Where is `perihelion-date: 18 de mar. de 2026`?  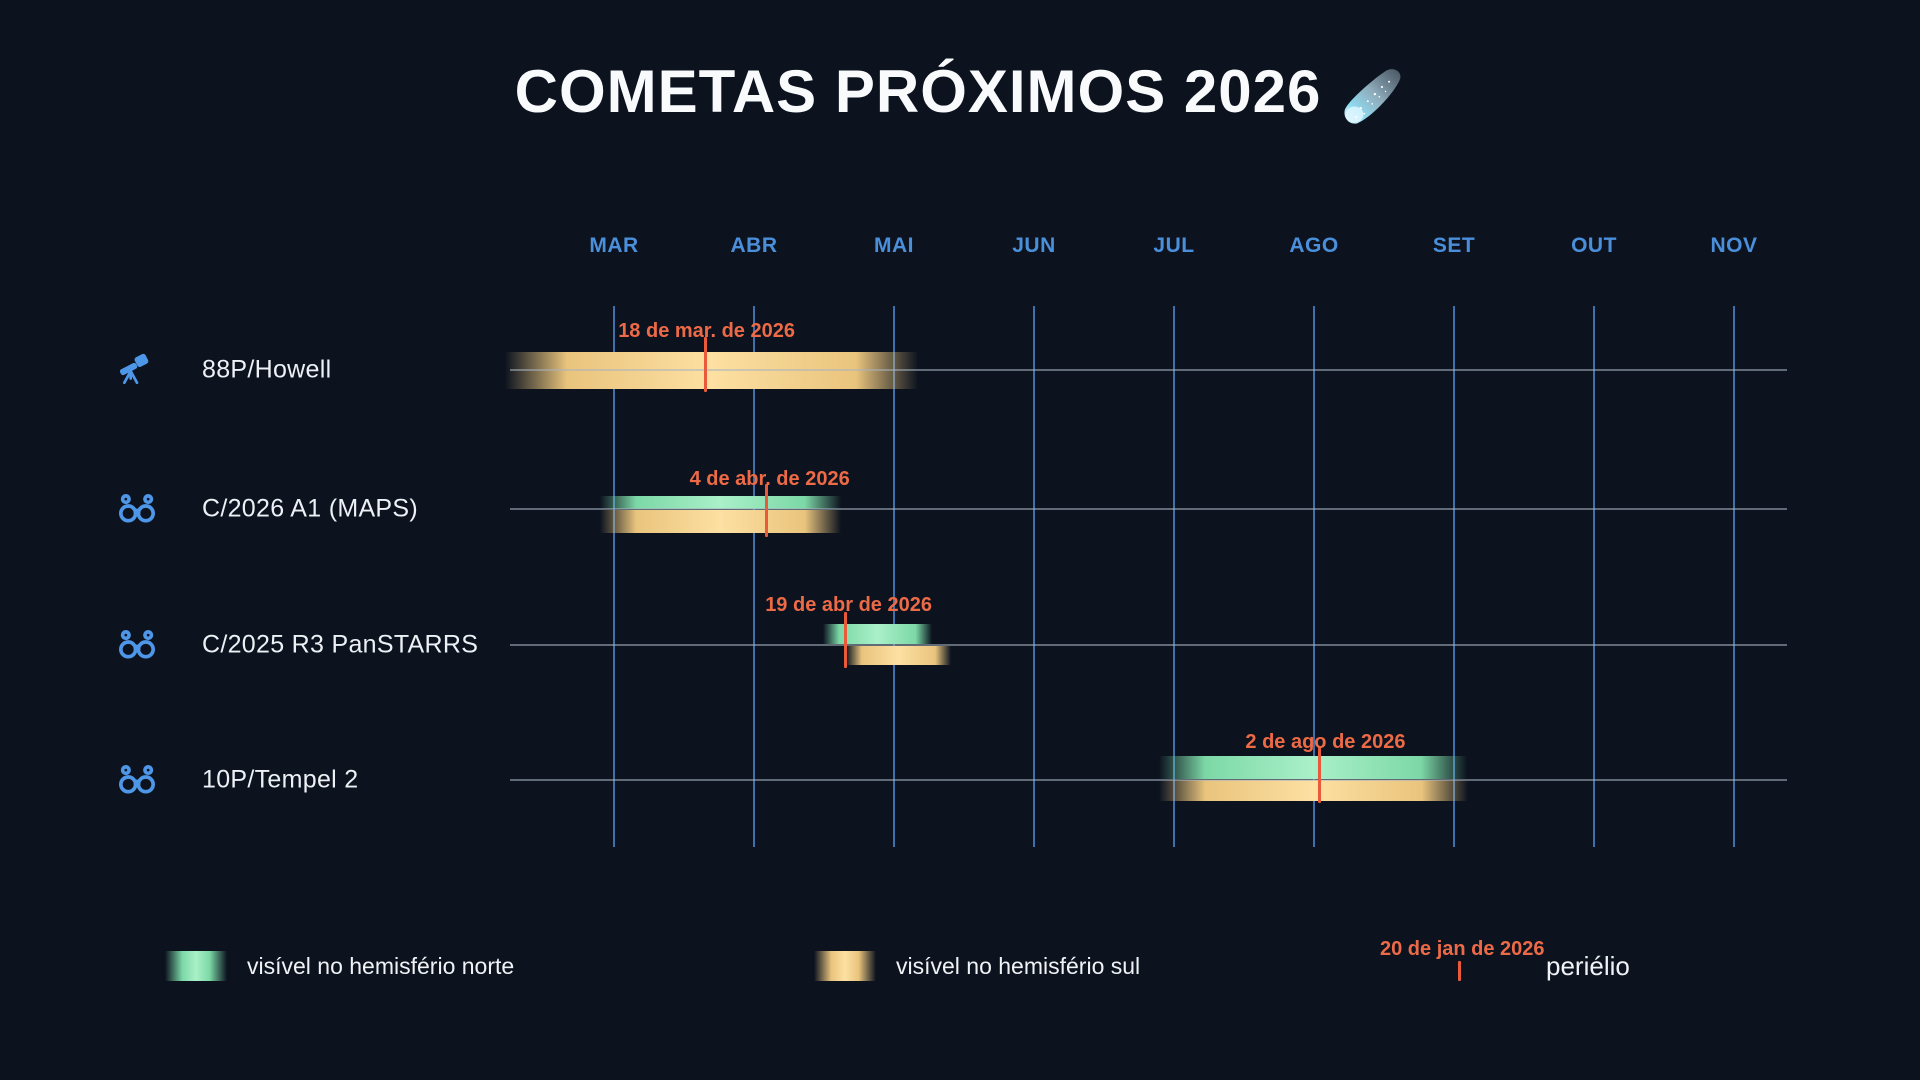 perihelion-date: 18 de mar. de 2026 is located at coordinates (706, 331).